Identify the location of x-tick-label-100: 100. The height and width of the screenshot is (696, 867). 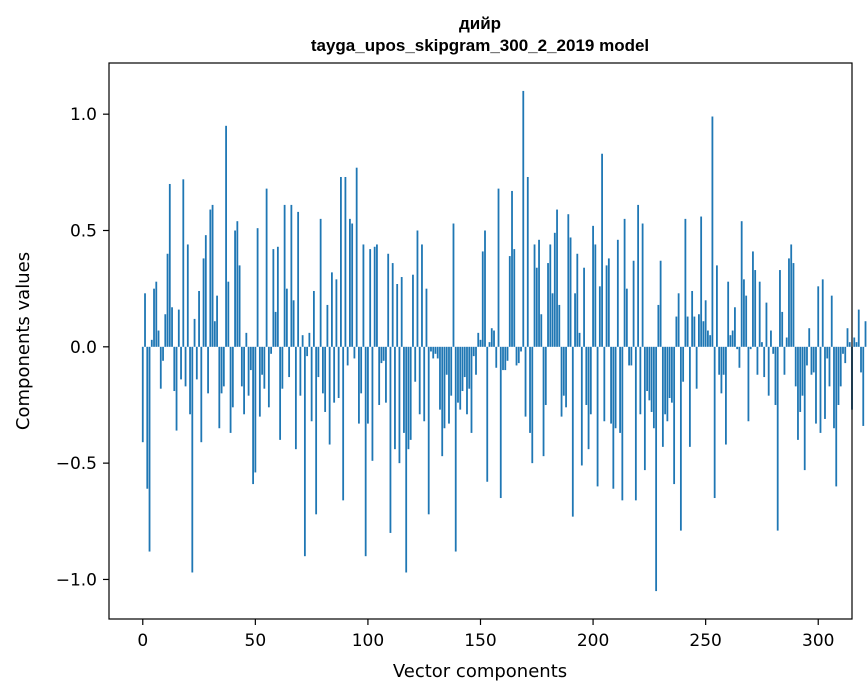
(368, 641).